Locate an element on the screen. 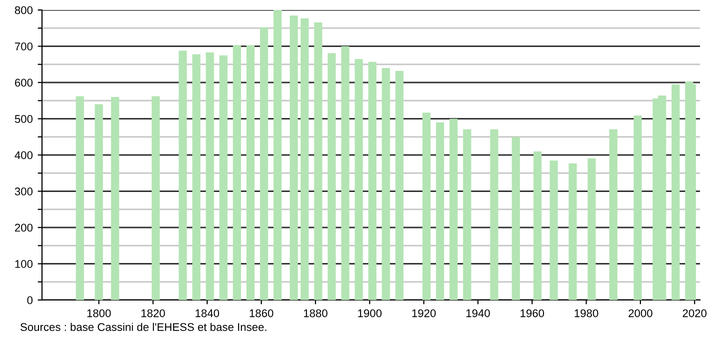 The width and height of the screenshot is (710, 340). y-tick-label: 400 is located at coordinates (23, 155).